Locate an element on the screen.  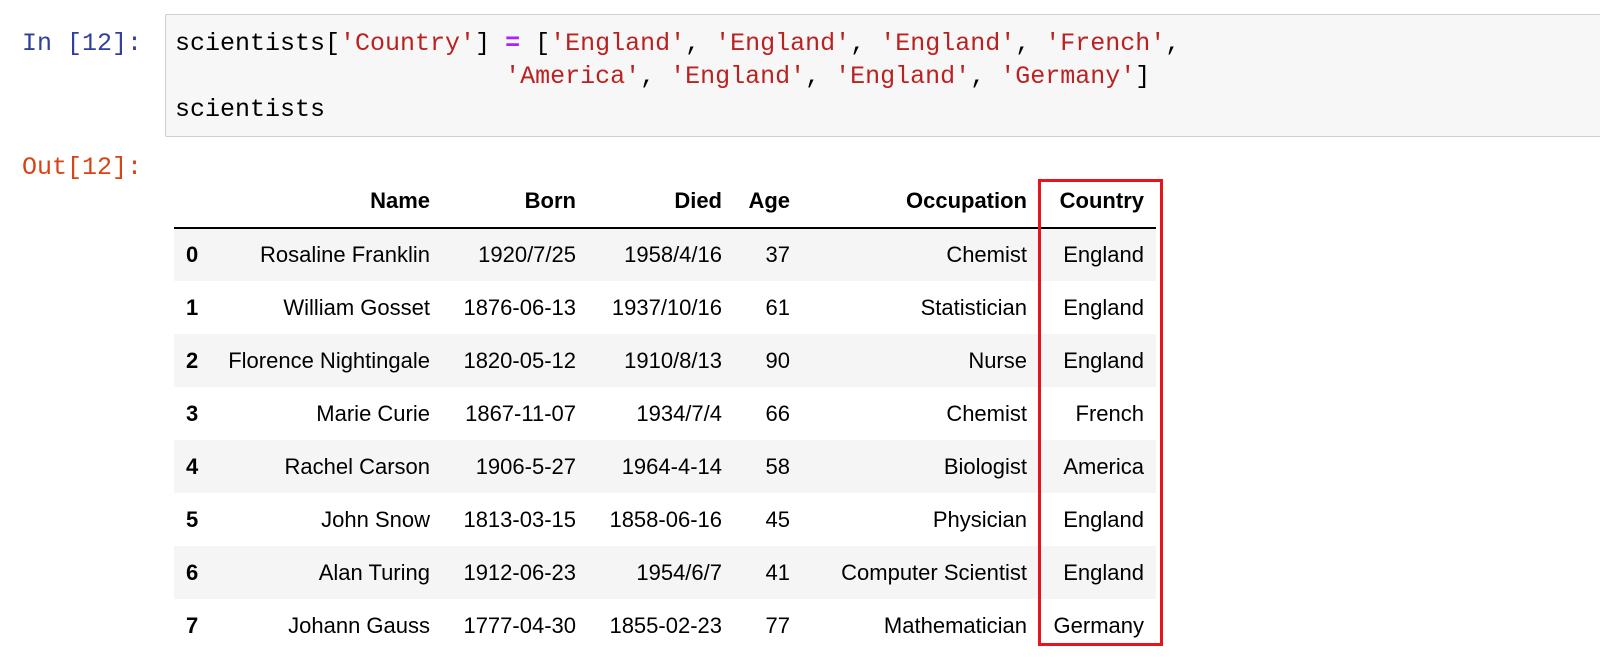
row-index: 3 is located at coordinates (192, 413).